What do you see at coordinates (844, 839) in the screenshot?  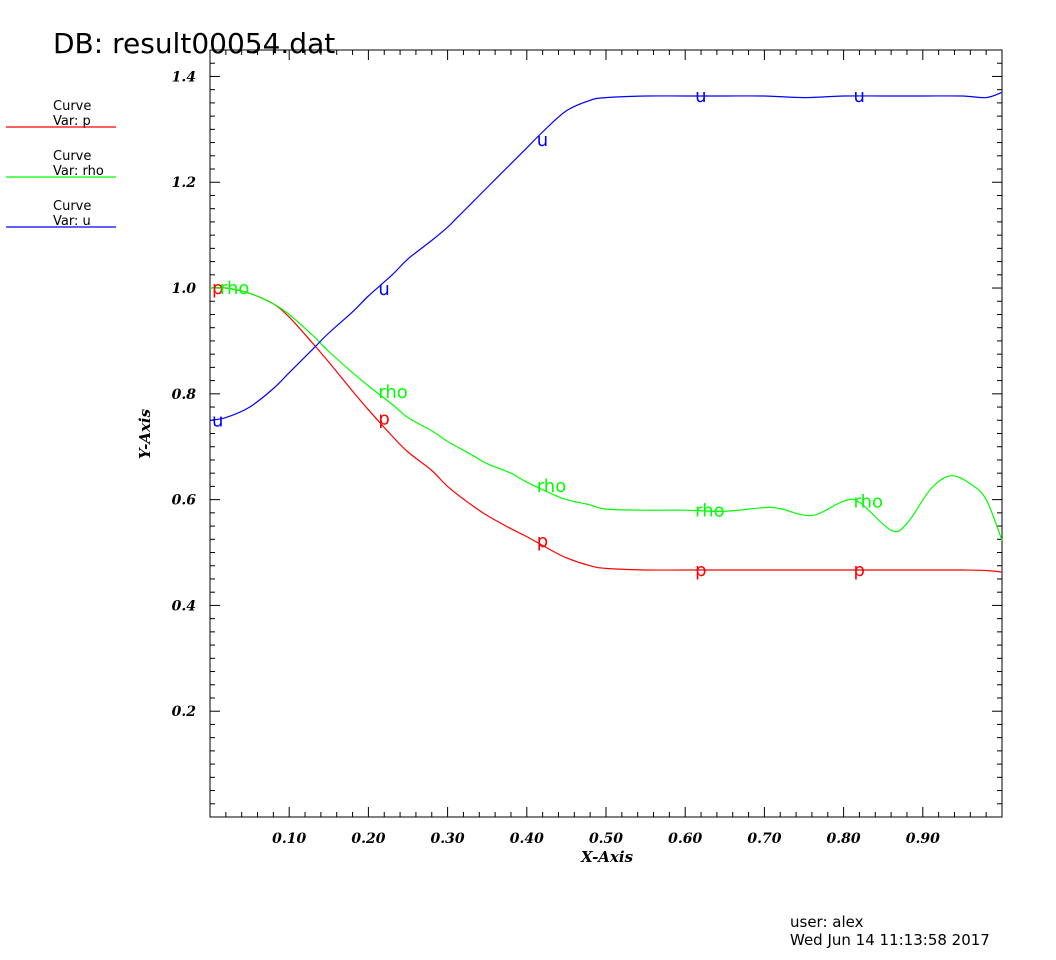 I see `x-tick-label: 0.80` at bounding box center [844, 839].